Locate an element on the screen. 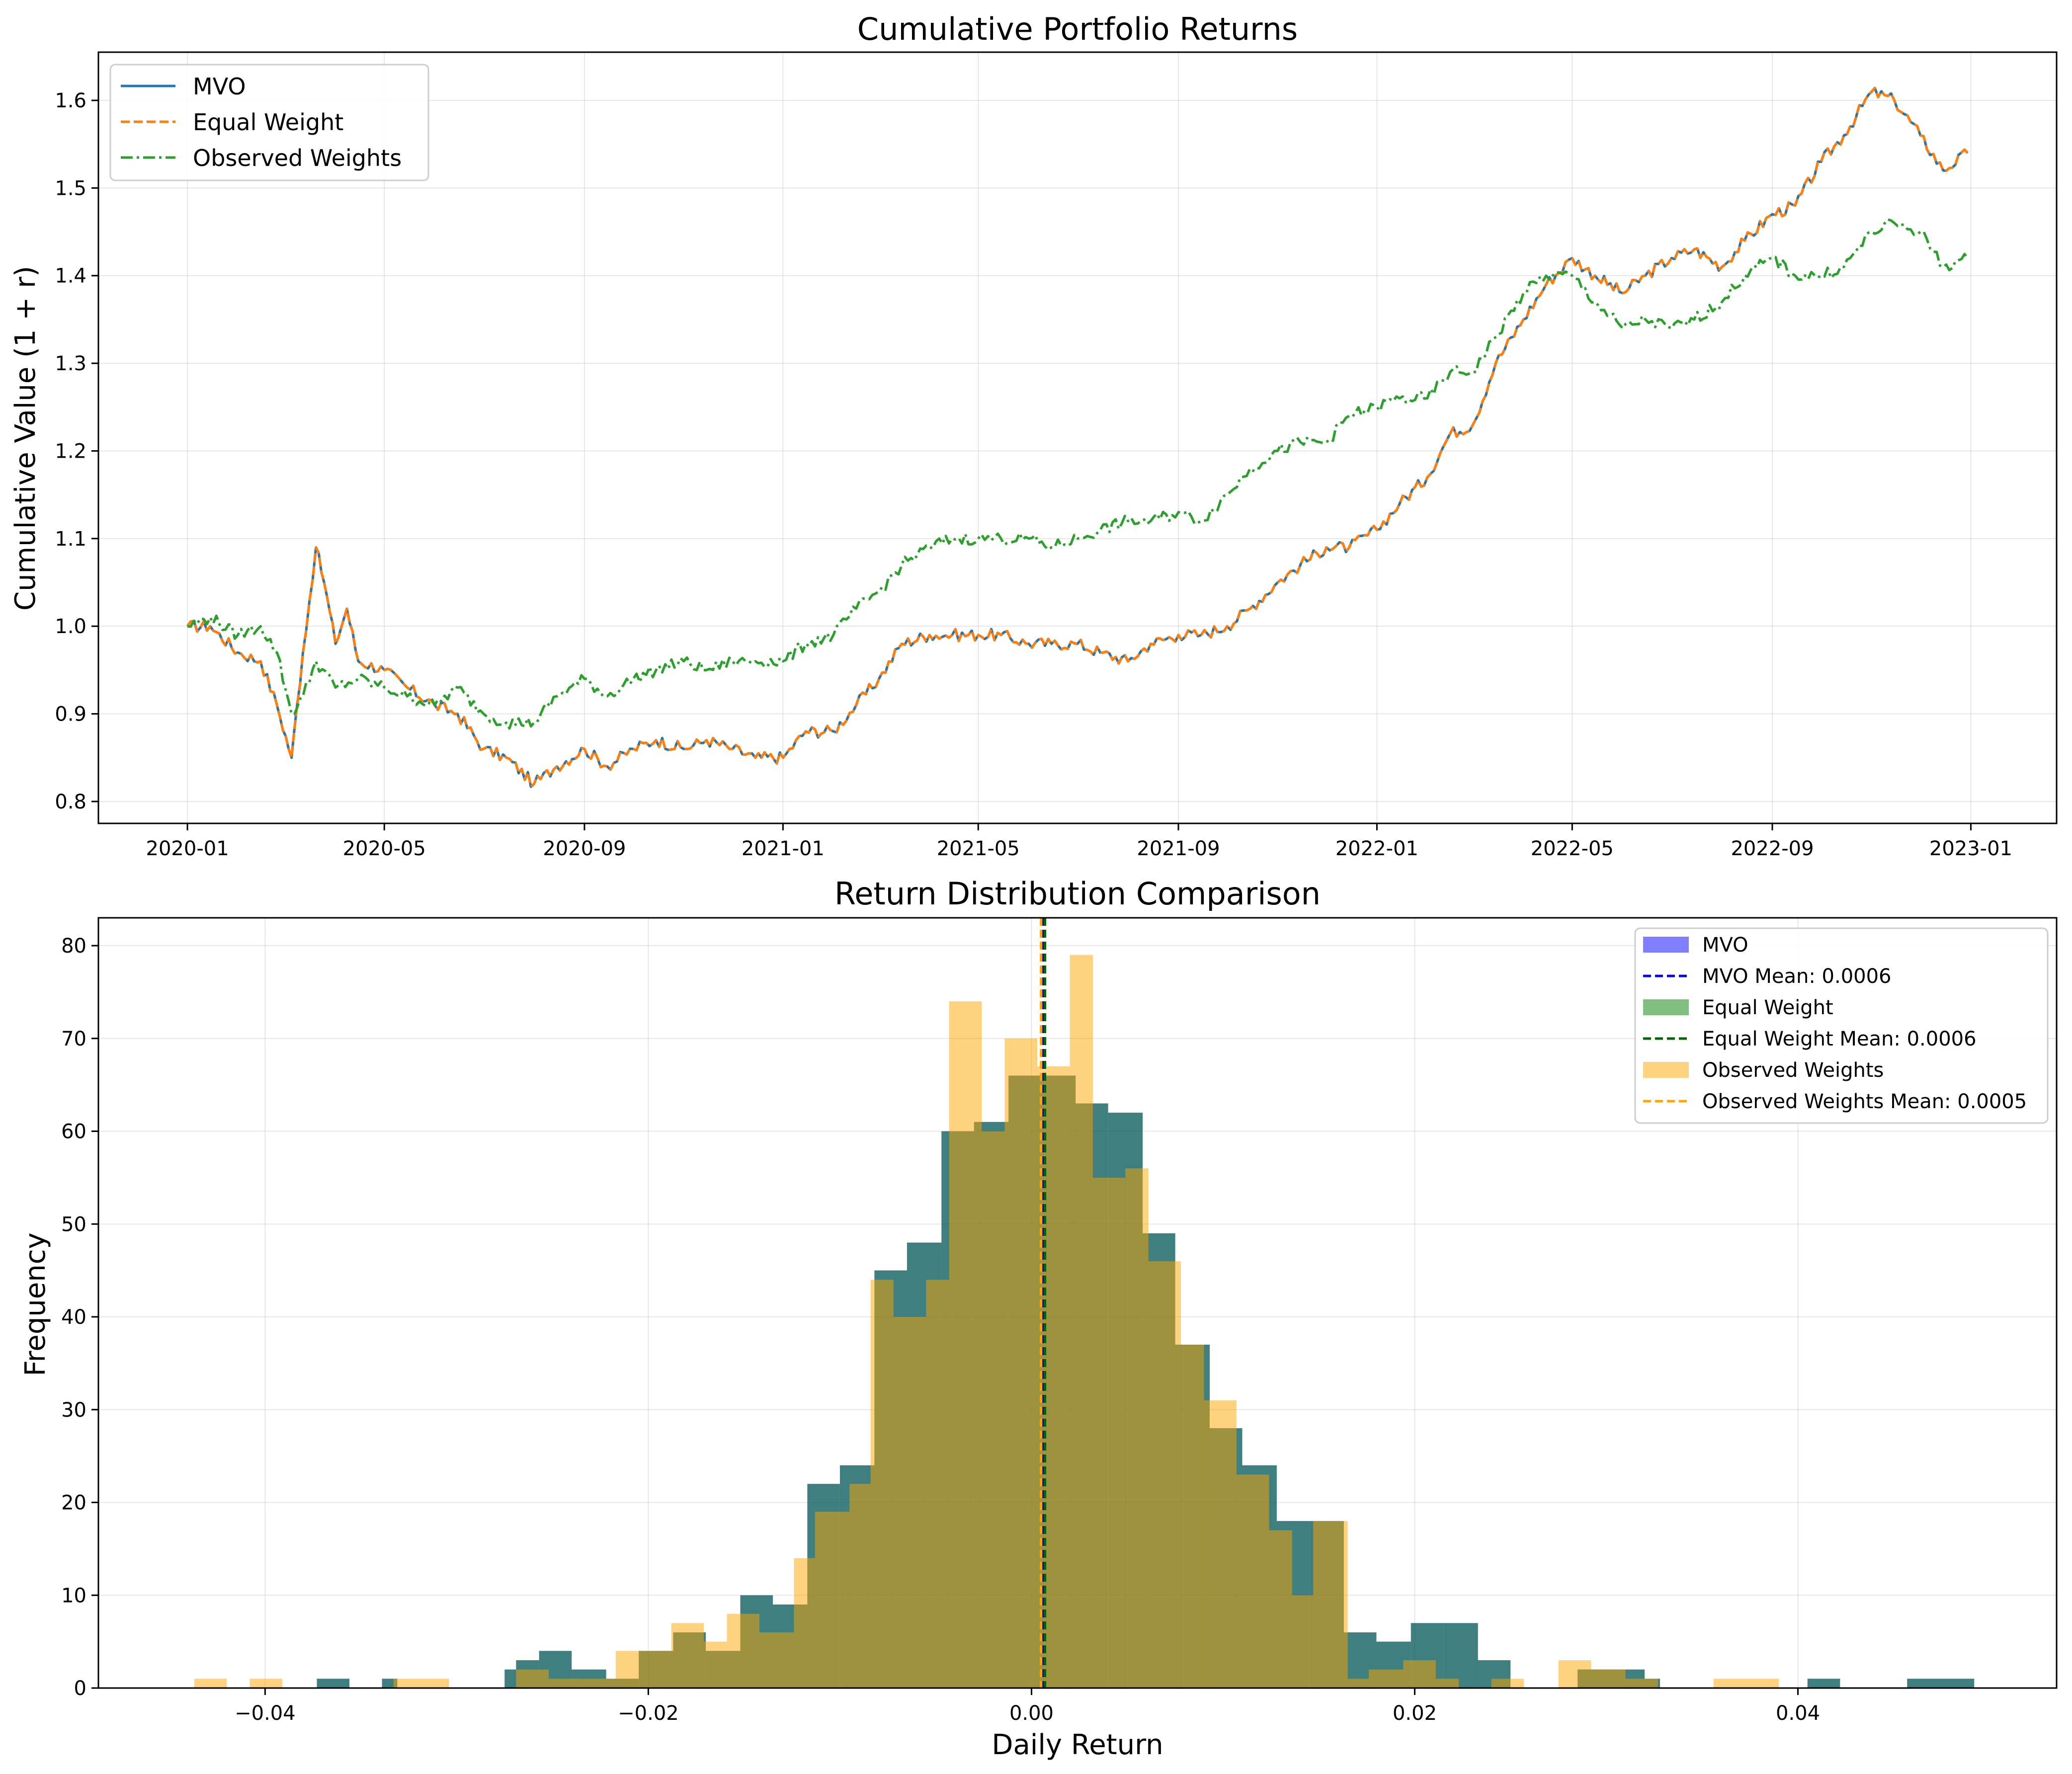  bottom-y-tick-label: 40 is located at coordinates (73, 1318).